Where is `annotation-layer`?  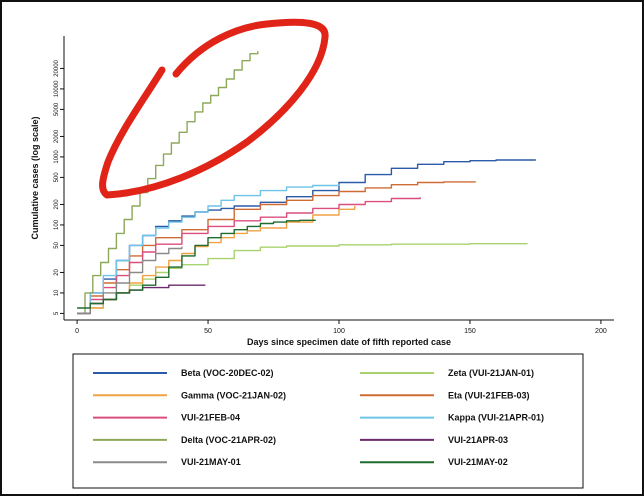
annotation-layer is located at coordinates (214, 108).